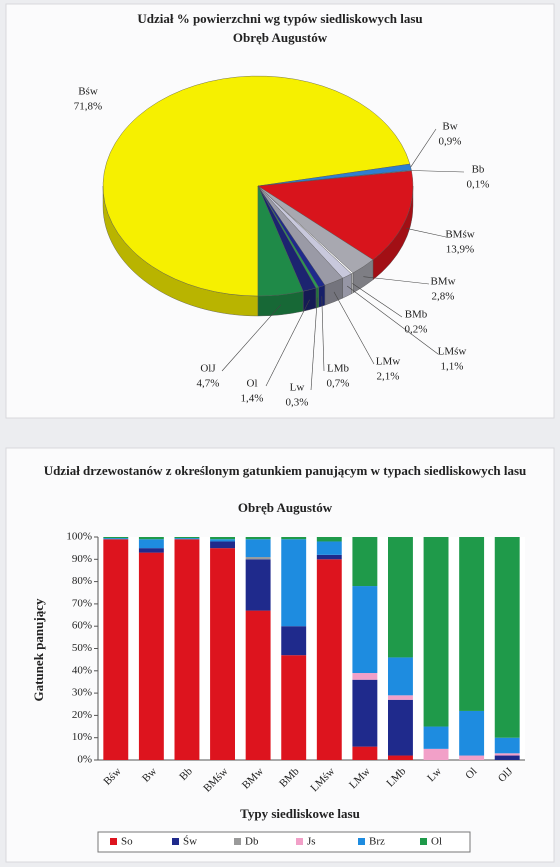  What do you see at coordinates (416, 315) in the screenshot?
I see `slice-category: BMb` at bounding box center [416, 315].